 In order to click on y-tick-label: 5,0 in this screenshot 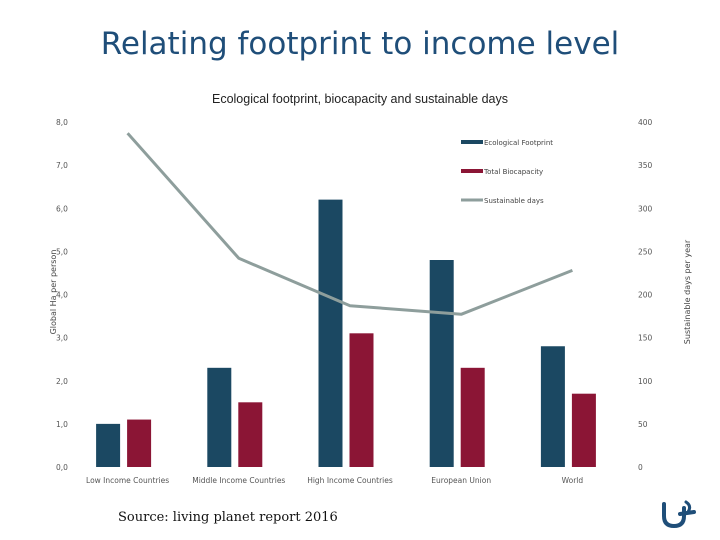, I will do `click(62, 251)`.